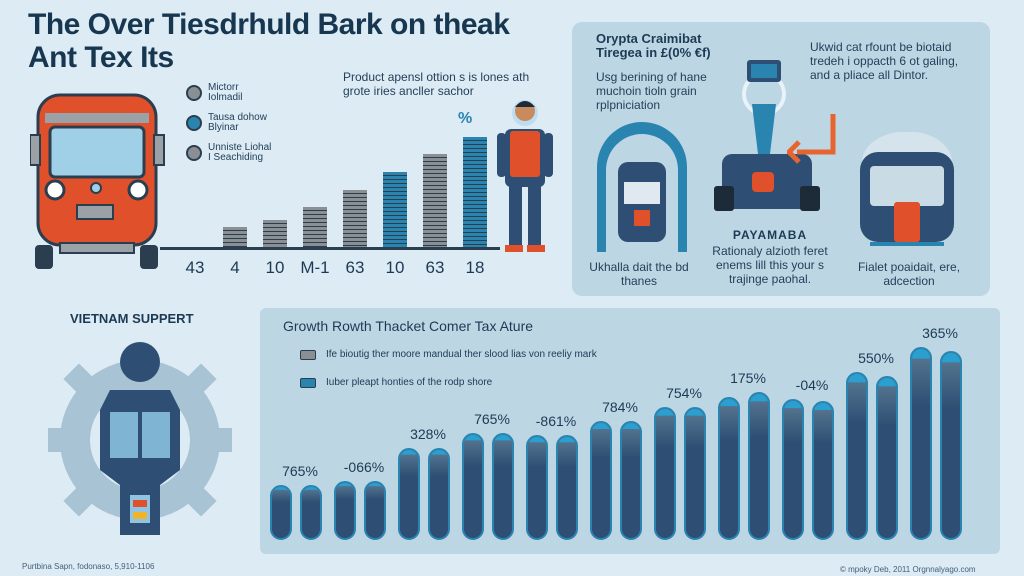 This screenshot has width=1024, height=576. Describe the element at coordinates (97, 181) in the screenshot. I see `bus-illustration` at that location.